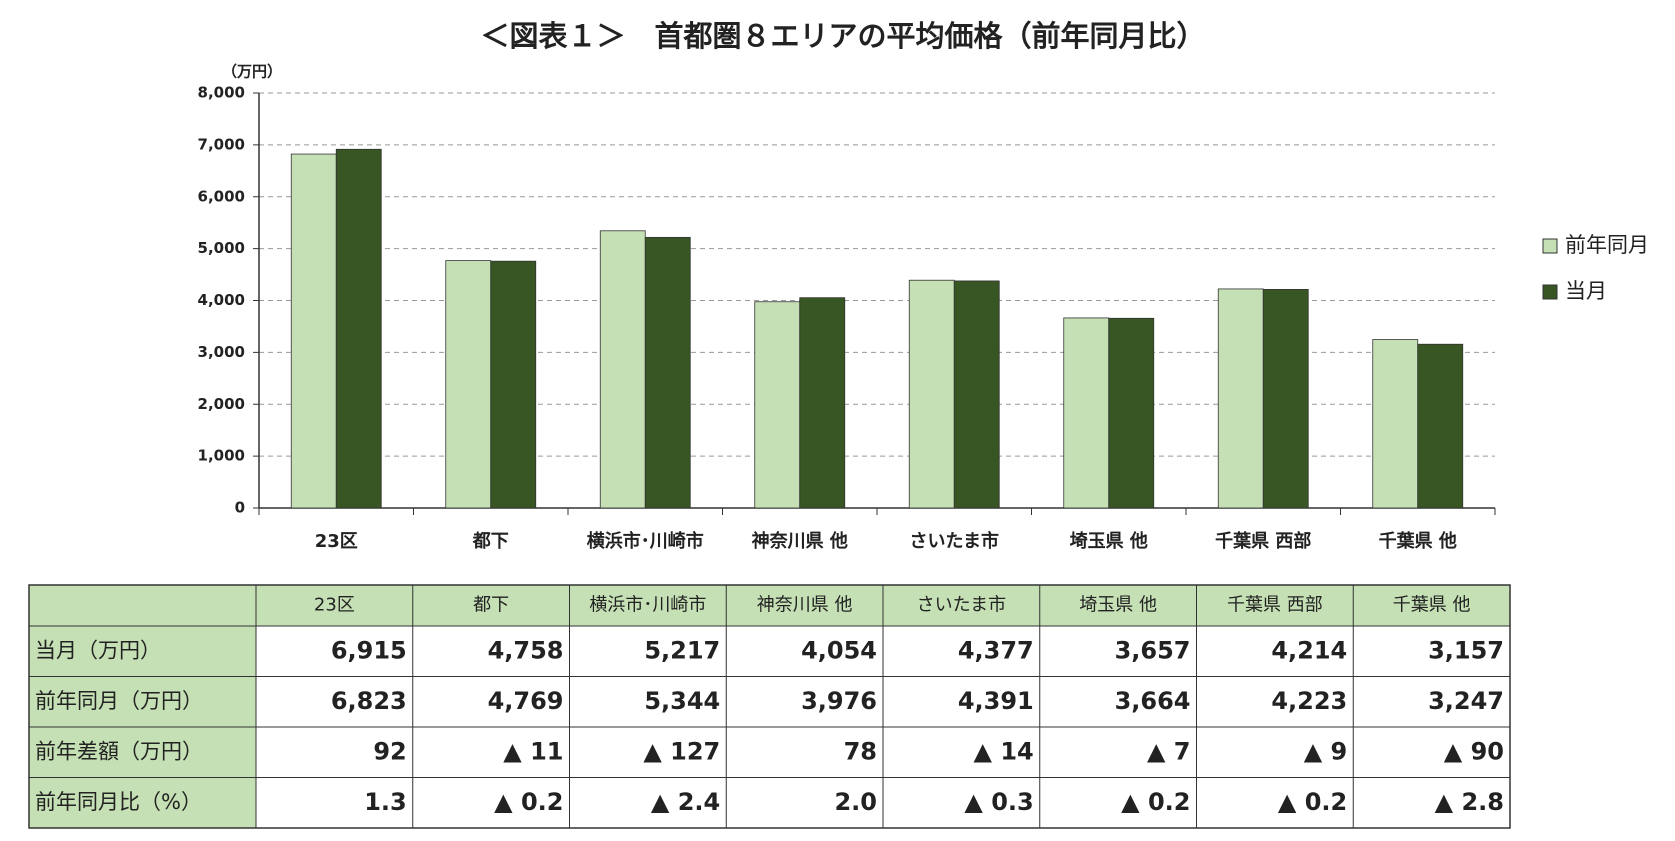  Describe the element at coordinates (645, 541) in the screenshot. I see `x-tick-label: 横浜市･川崎市` at that location.